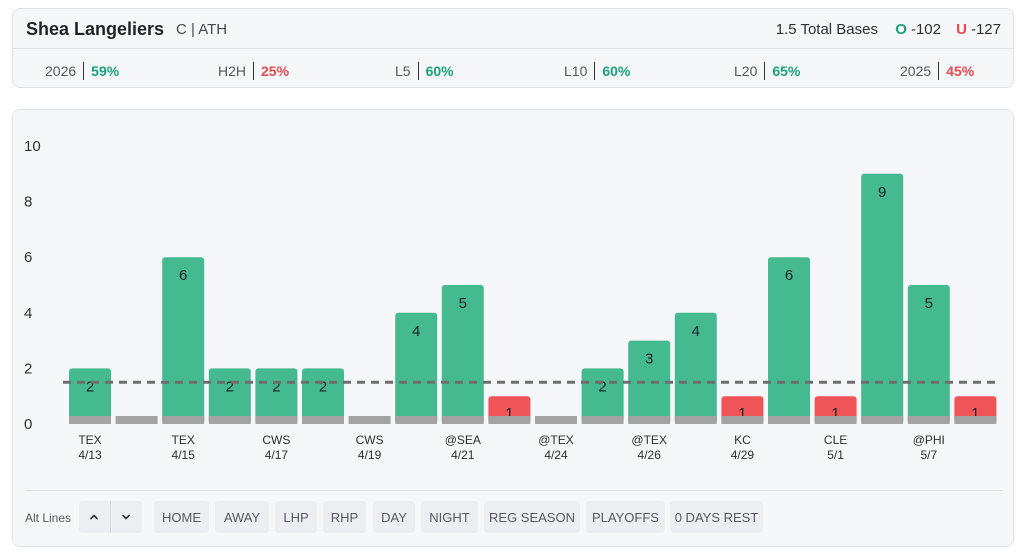 This screenshot has height=558, width=1024. What do you see at coordinates (28, 368) in the screenshot?
I see `y-tick-label: 2` at bounding box center [28, 368].